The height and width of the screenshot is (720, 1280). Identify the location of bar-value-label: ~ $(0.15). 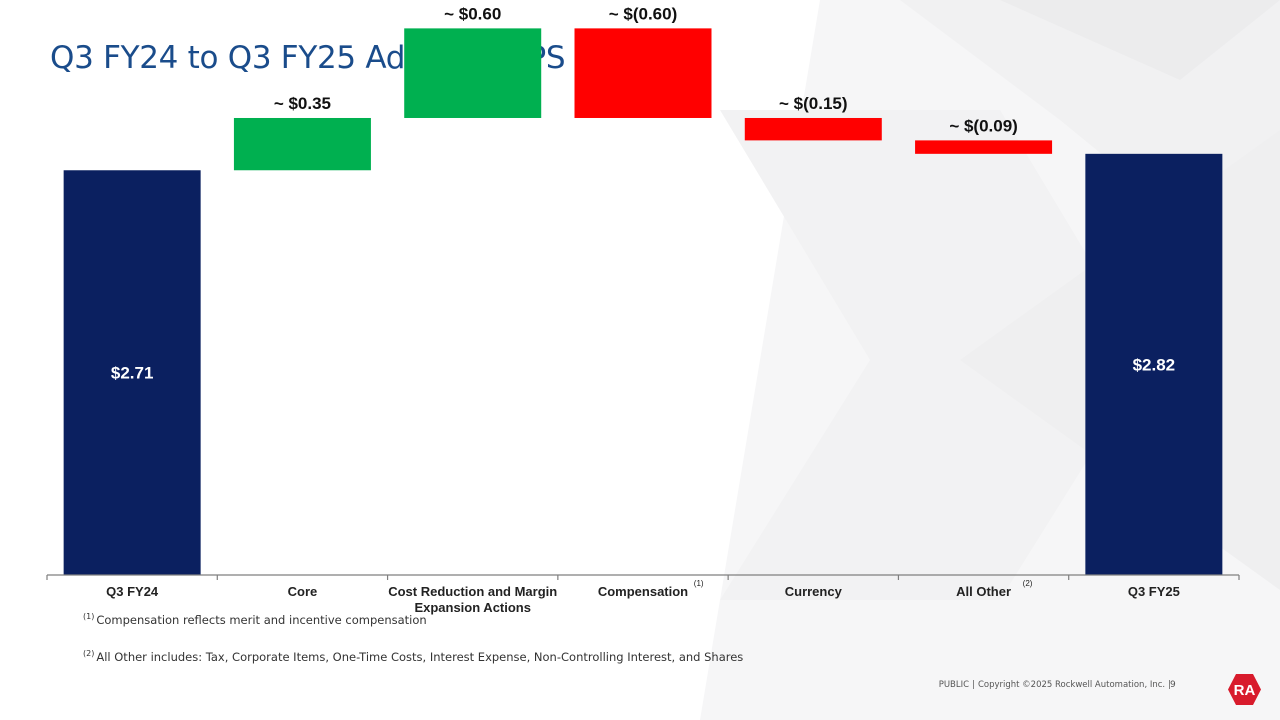
(813, 103).